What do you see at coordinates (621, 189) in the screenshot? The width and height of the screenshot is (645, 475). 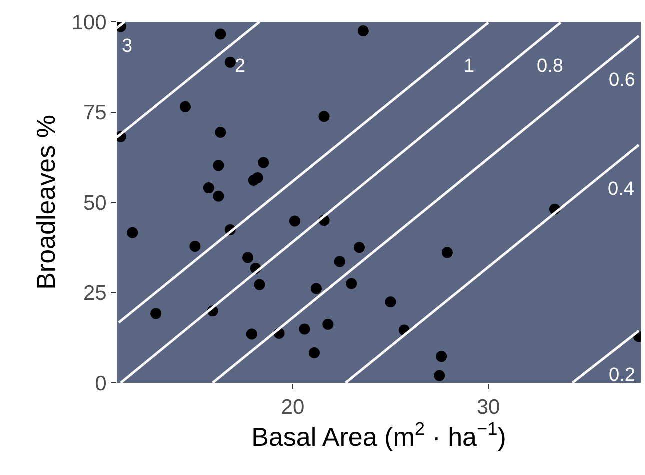 I see `series-label: 0.4` at bounding box center [621, 189].